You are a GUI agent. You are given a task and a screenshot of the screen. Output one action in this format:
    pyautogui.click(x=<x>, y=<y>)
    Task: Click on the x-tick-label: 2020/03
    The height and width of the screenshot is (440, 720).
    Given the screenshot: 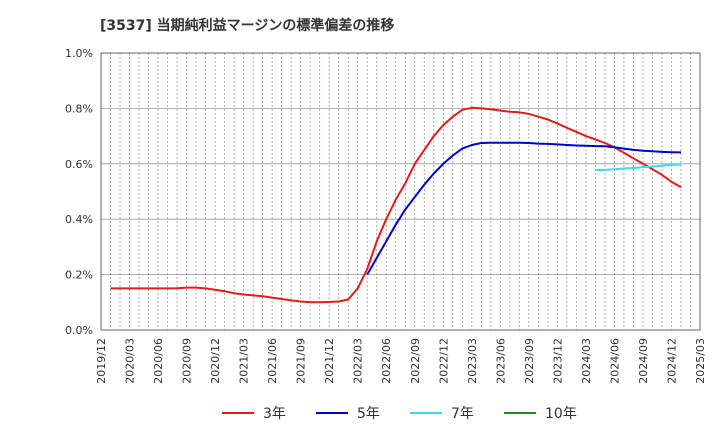 What is the action you would take?
    pyautogui.click(x=130, y=361)
    